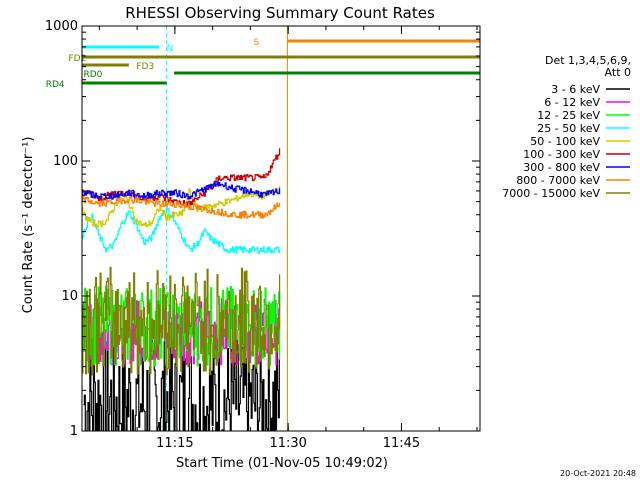  What do you see at coordinates (558, 180) in the screenshot?
I see `legend-label: 800 - 7000 keV` at bounding box center [558, 180].